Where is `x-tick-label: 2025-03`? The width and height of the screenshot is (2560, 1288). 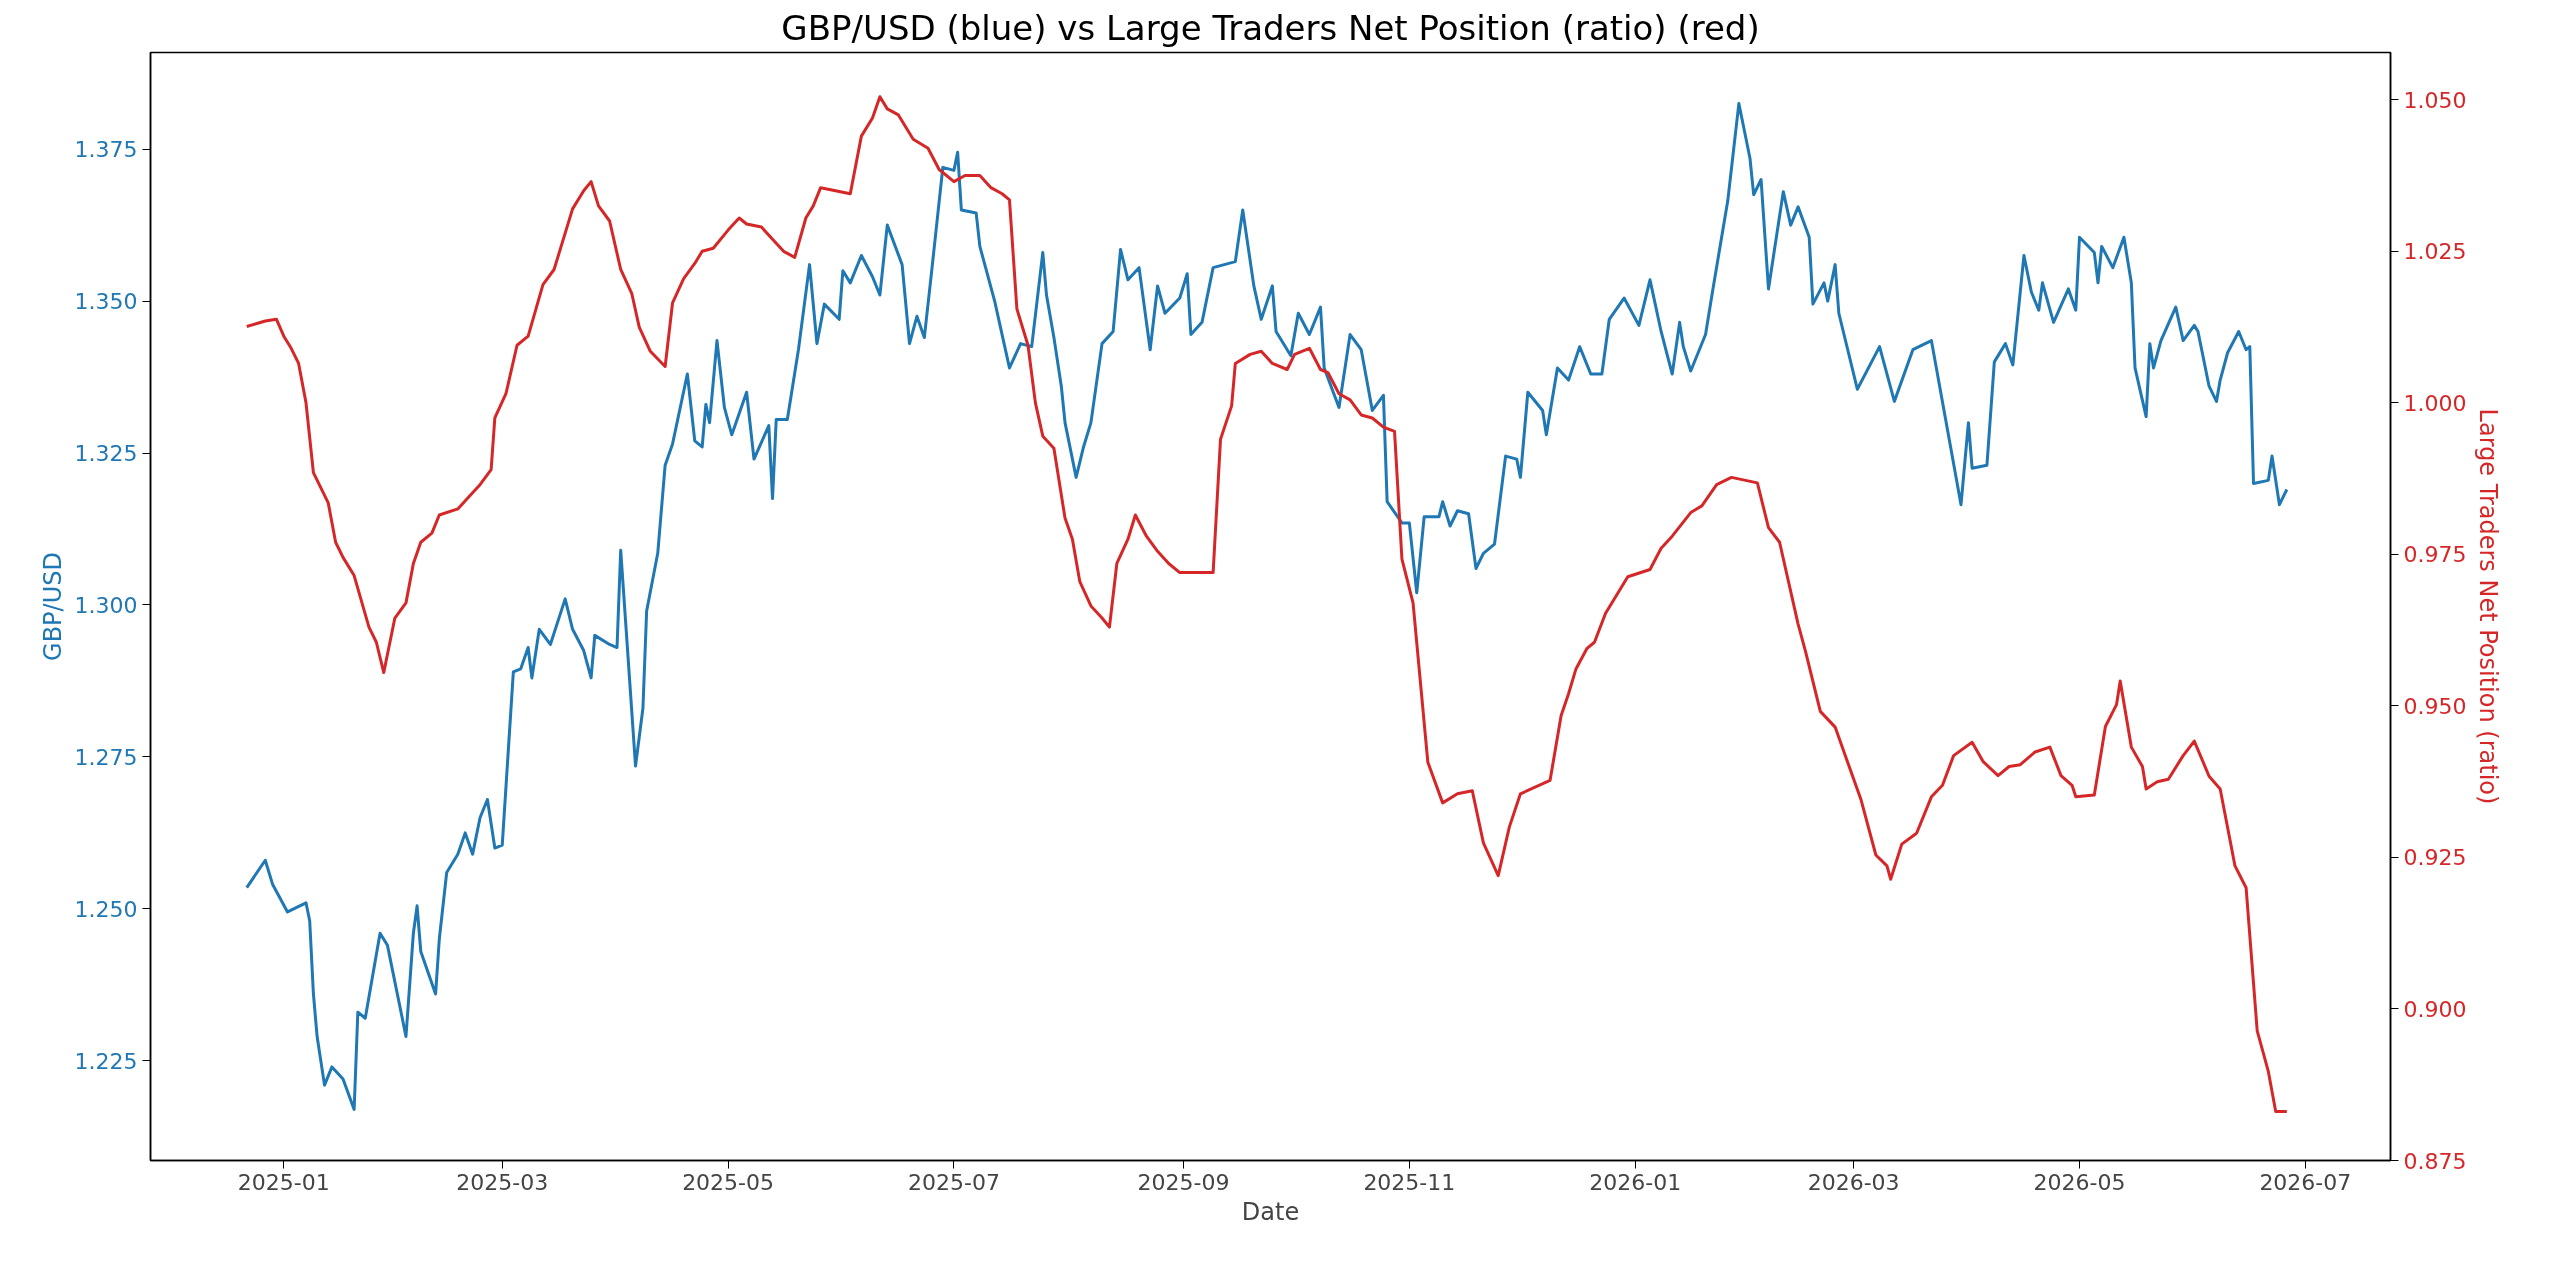
x-tick-label: 2025-03 is located at coordinates (502, 1182).